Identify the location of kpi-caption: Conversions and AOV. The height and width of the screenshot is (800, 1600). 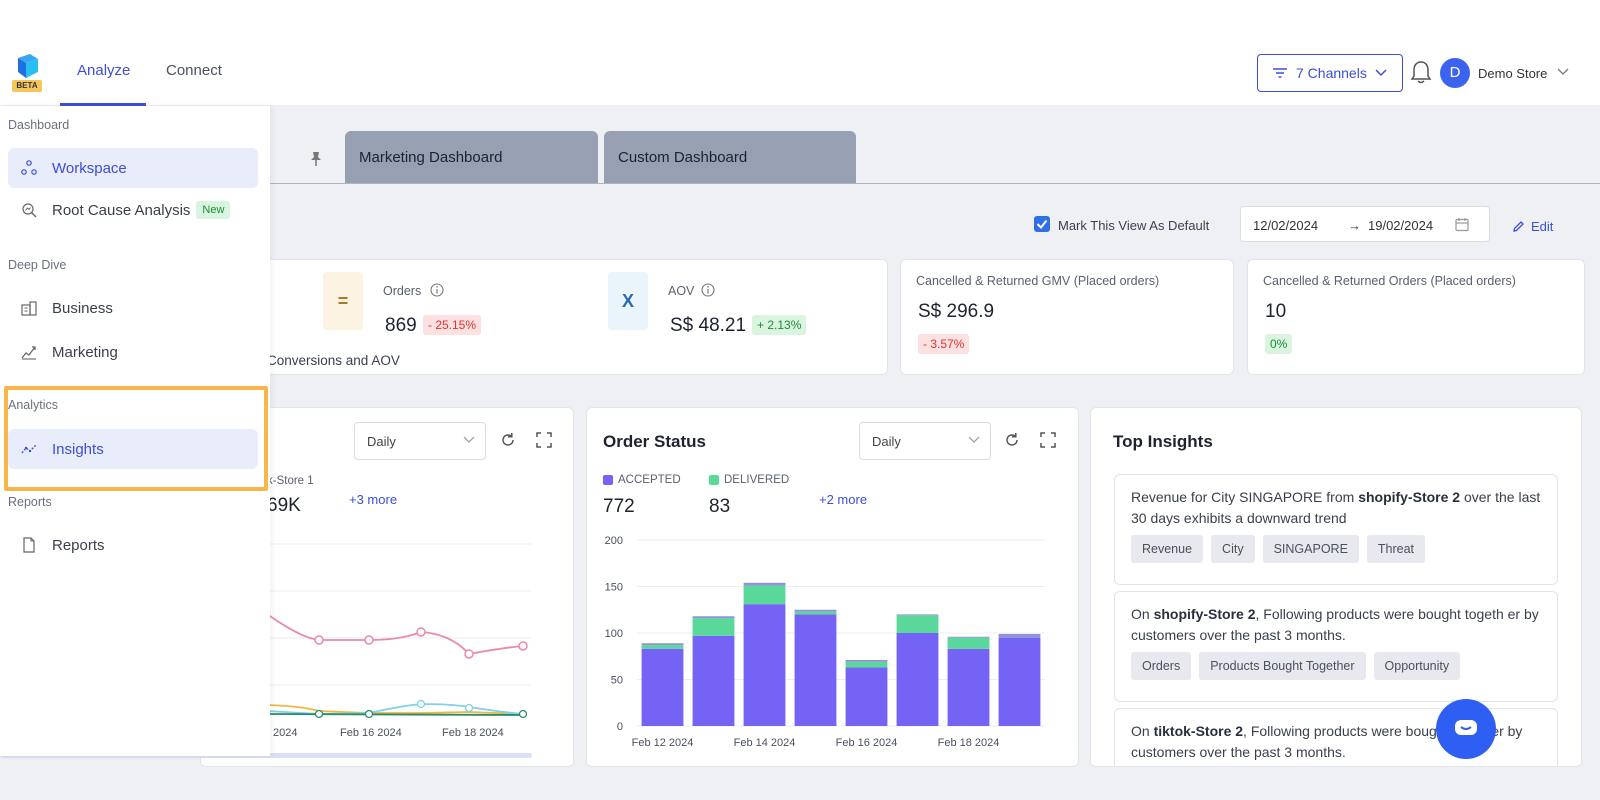
(333, 360).